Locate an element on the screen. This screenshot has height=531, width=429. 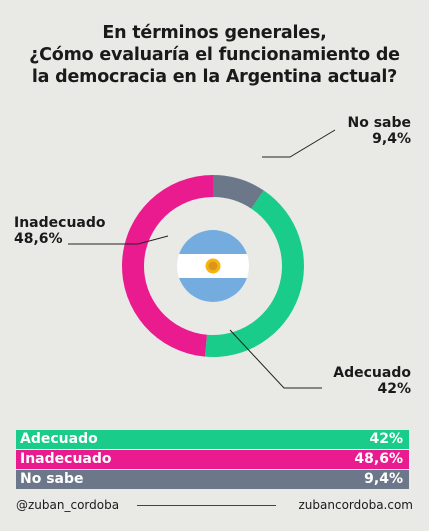
title-line: ¿Cómo evaluaría el funcionamiento de is located at coordinates (214, 55).